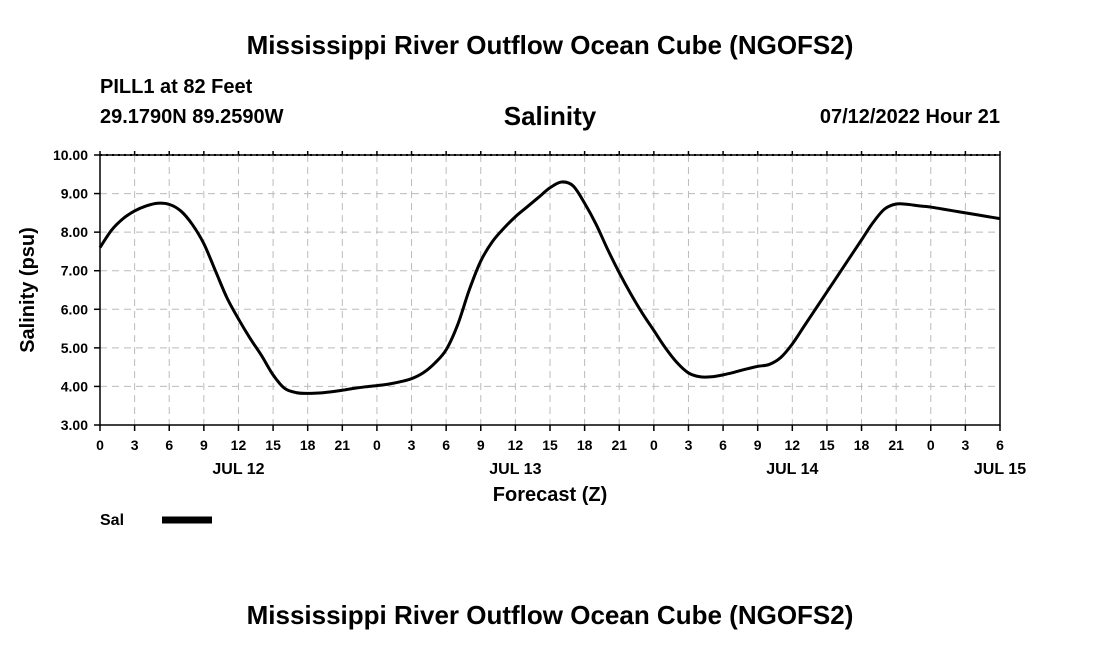  What do you see at coordinates (74, 309) in the screenshot?
I see `y-tick-label: 6.00` at bounding box center [74, 309].